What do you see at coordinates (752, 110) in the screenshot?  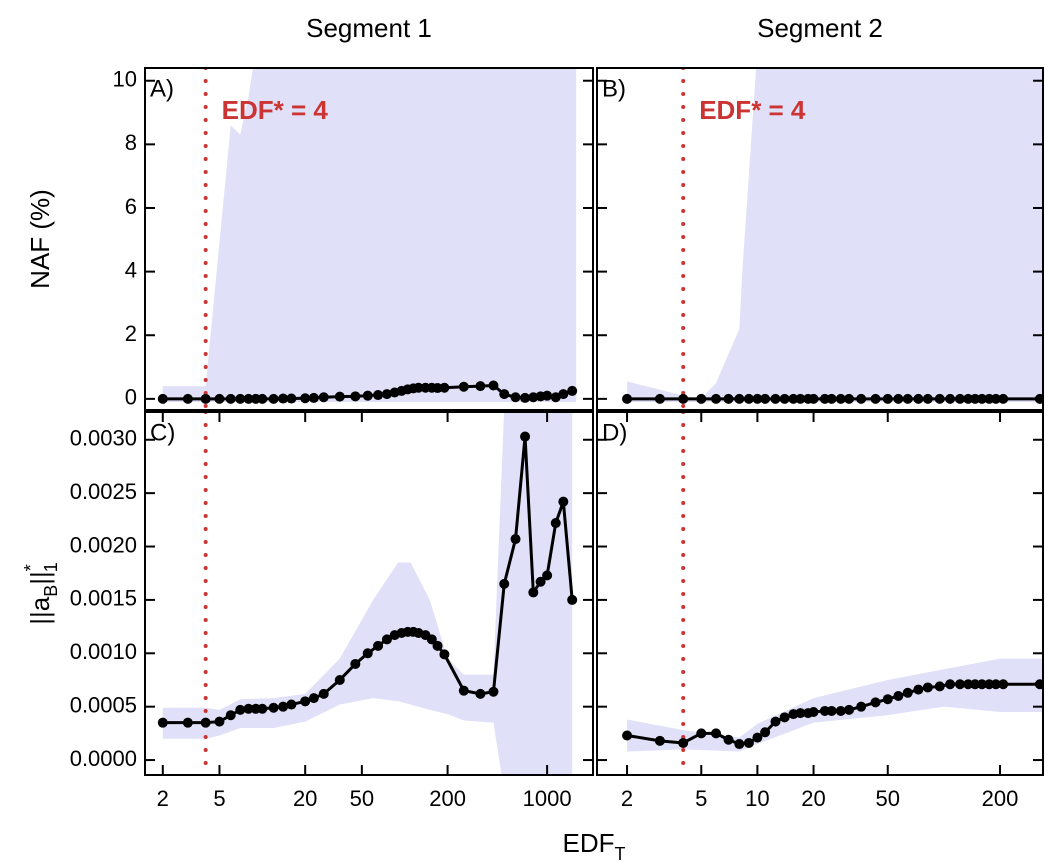 I see `annotation: EDF* = 4` at bounding box center [752, 110].